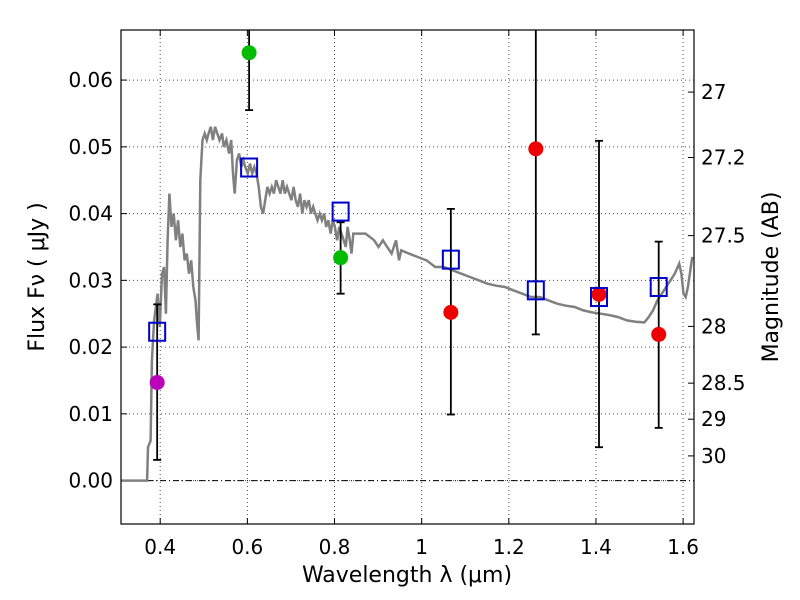  I want to click on x-tick-label: 1, so click(421, 547).